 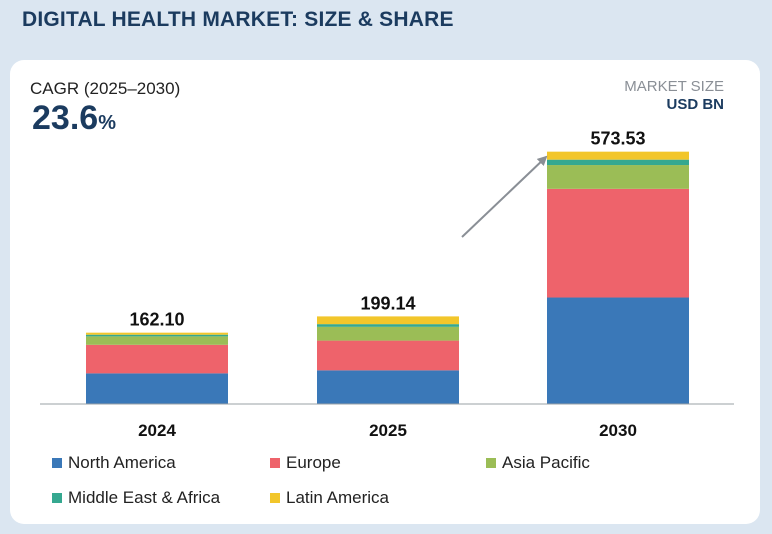 I want to click on bar-2024-latin-america, so click(x=157, y=333).